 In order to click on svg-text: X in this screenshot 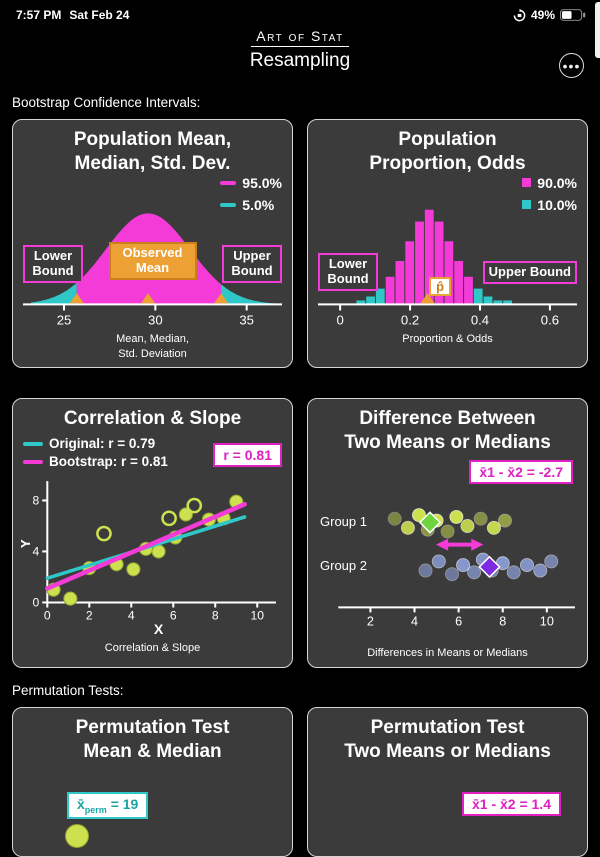, I will do `click(159, 629)`.